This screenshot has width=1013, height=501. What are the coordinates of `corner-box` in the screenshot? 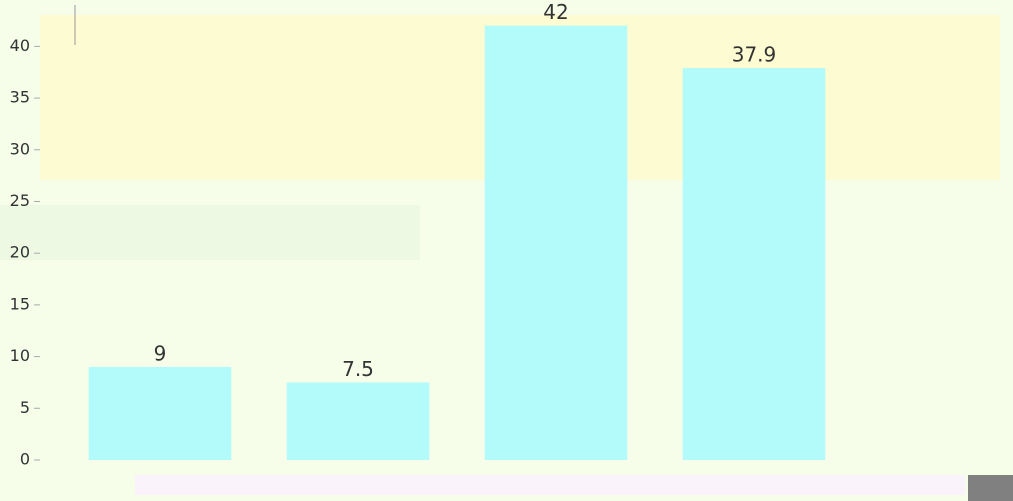 It's located at (990, 488).